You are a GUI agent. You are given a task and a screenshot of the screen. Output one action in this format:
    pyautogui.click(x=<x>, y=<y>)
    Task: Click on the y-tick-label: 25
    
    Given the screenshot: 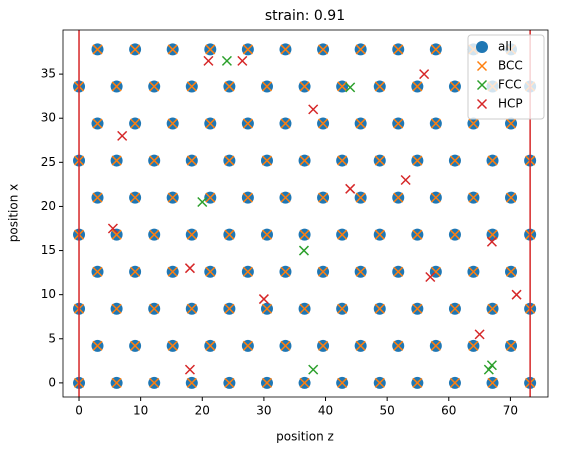 What is the action you would take?
    pyautogui.click(x=48, y=162)
    